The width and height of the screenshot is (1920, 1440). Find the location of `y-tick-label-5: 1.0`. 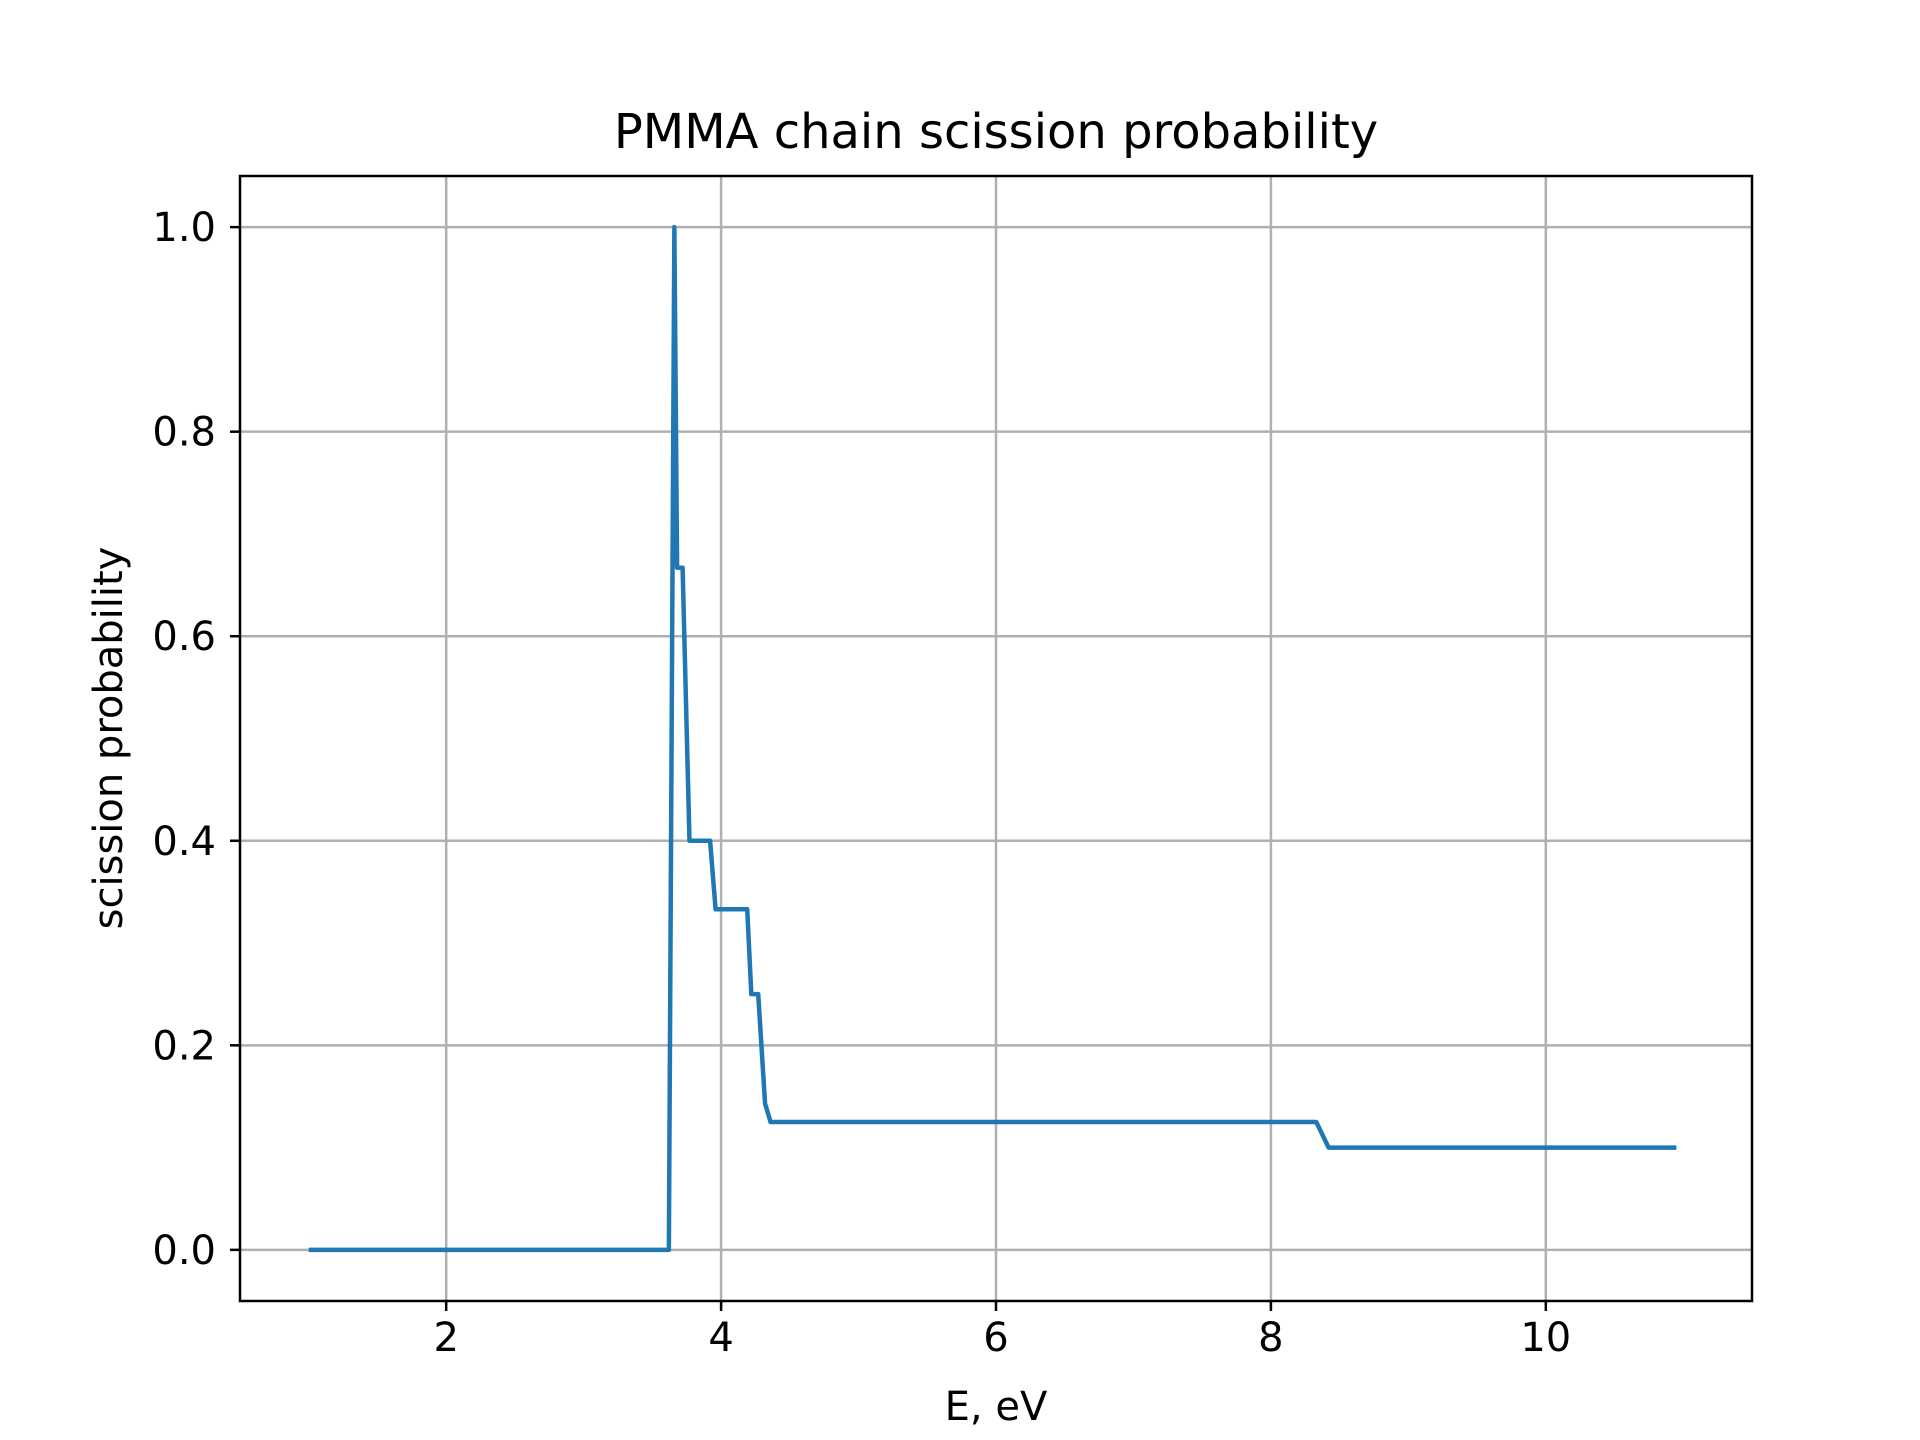

y-tick-label-5: 1.0 is located at coordinates (184, 228).